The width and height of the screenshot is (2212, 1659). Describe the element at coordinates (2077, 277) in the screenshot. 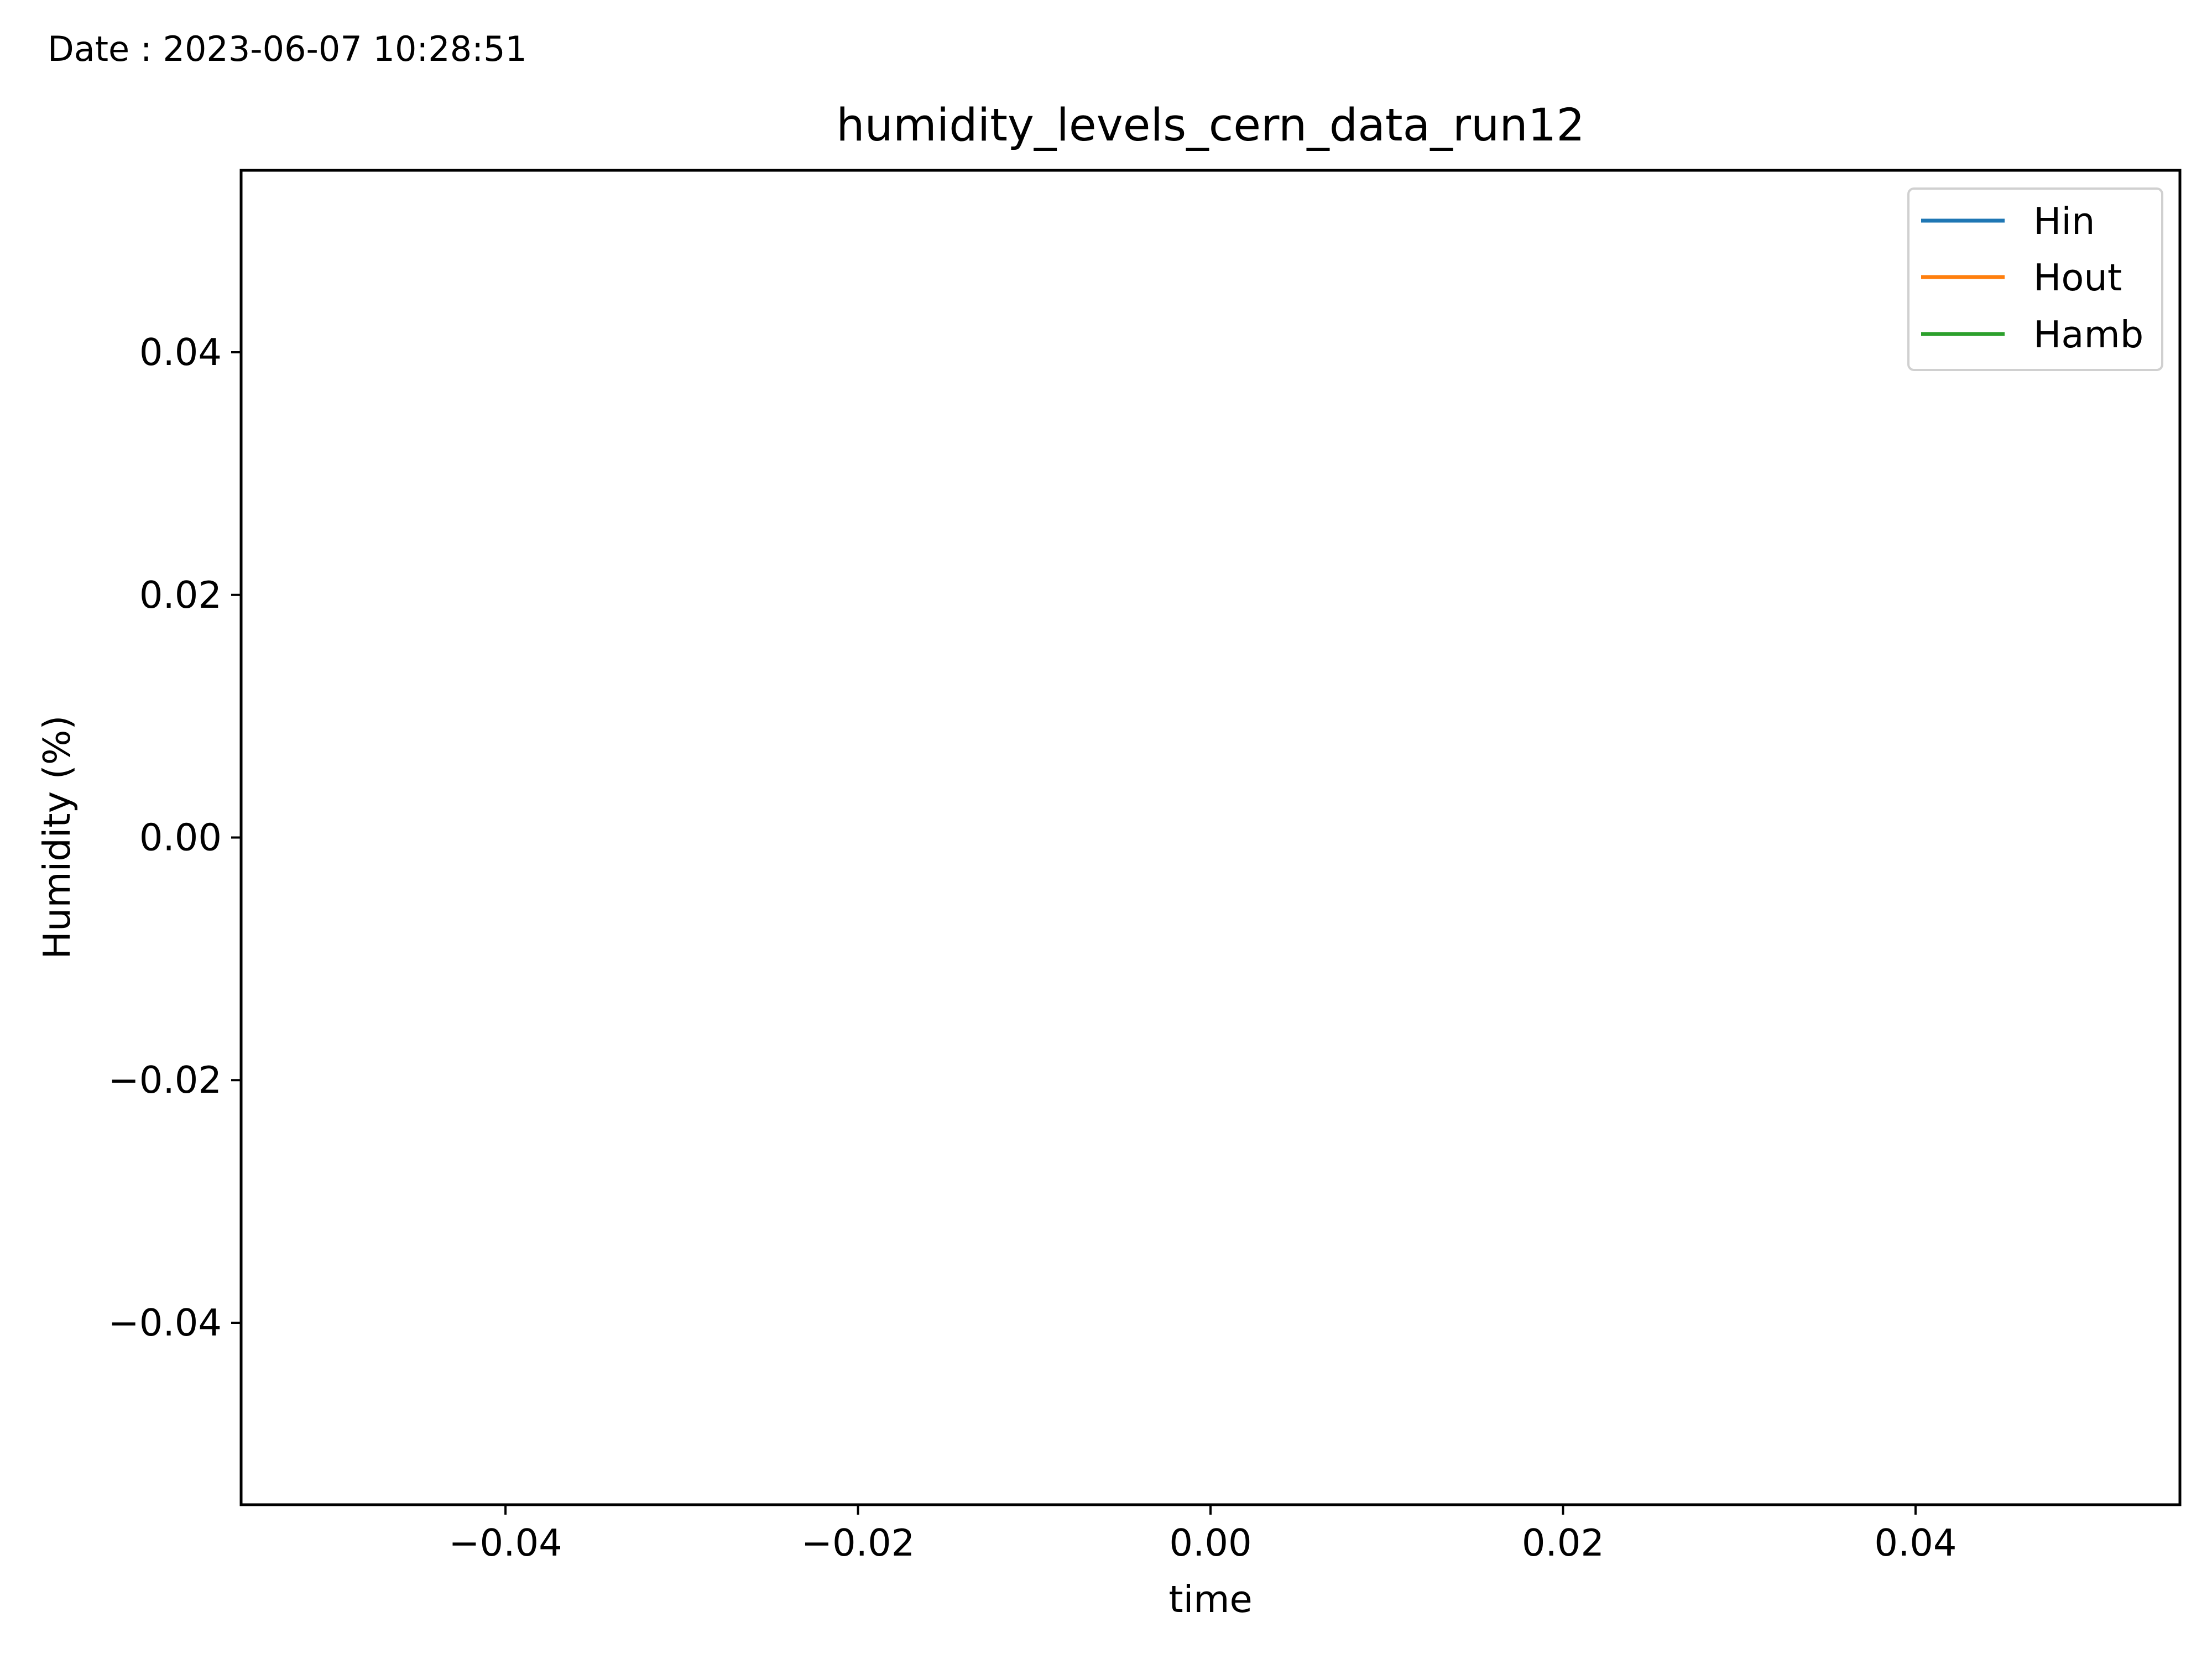

I see `legend-label-hout: Hout` at that location.